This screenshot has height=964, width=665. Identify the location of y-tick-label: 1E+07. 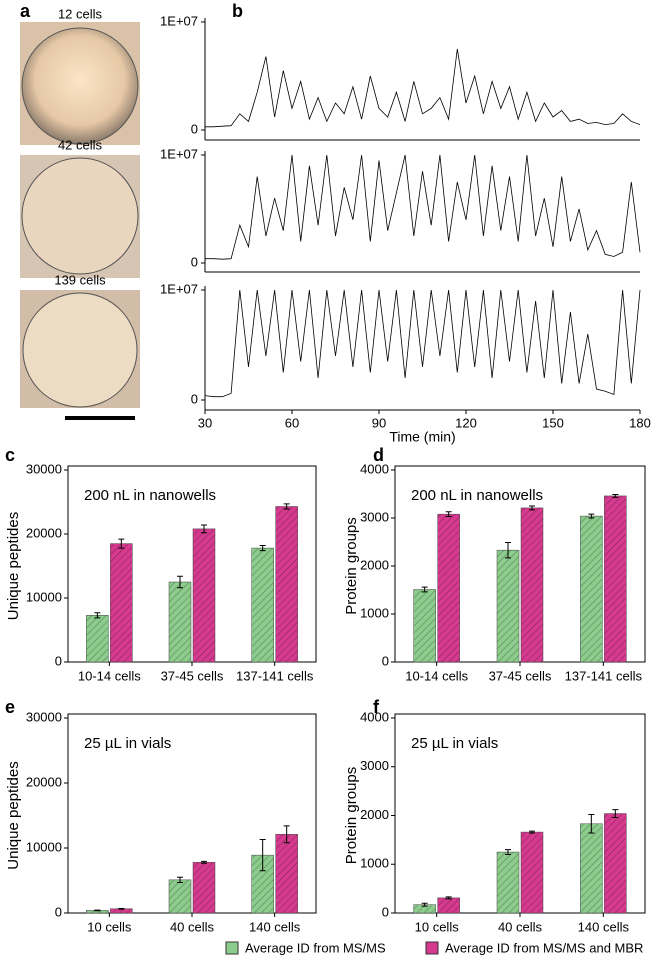
(179, 153).